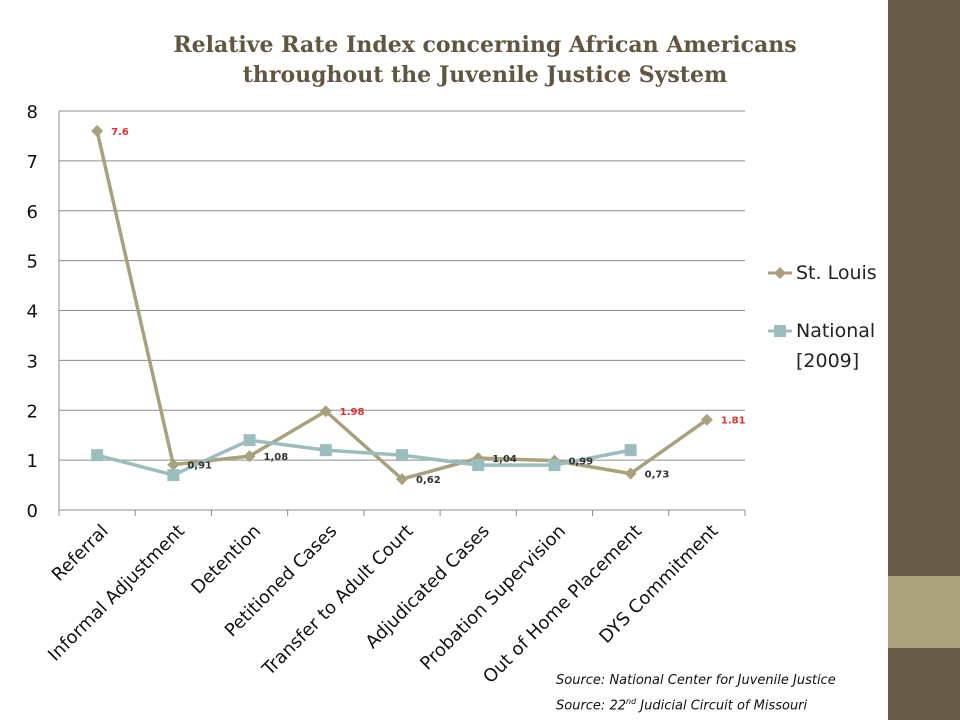  Describe the element at coordinates (32, 162) in the screenshot. I see `y-tick-label: 7` at that location.